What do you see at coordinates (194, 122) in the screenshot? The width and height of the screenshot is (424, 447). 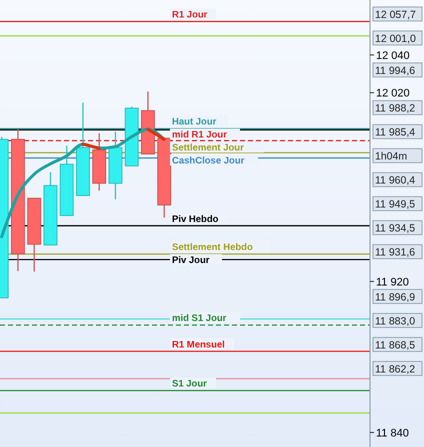 I see `ref-line-label: Haut Jour` at bounding box center [194, 122].